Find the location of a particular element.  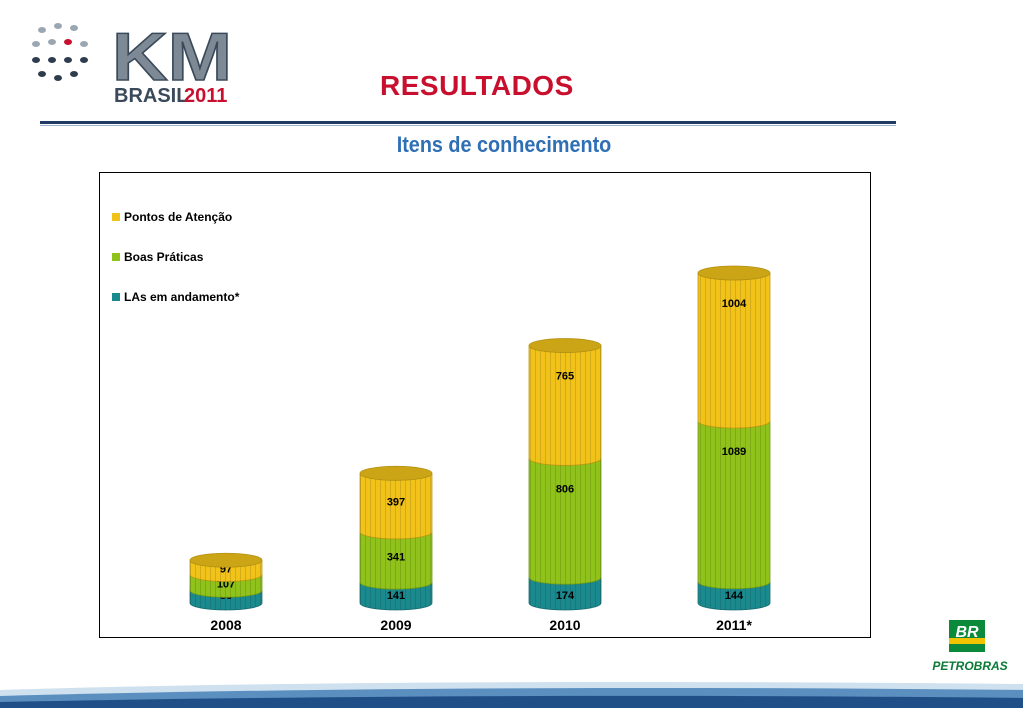

data-label: 144 is located at coordinates (734, 596).